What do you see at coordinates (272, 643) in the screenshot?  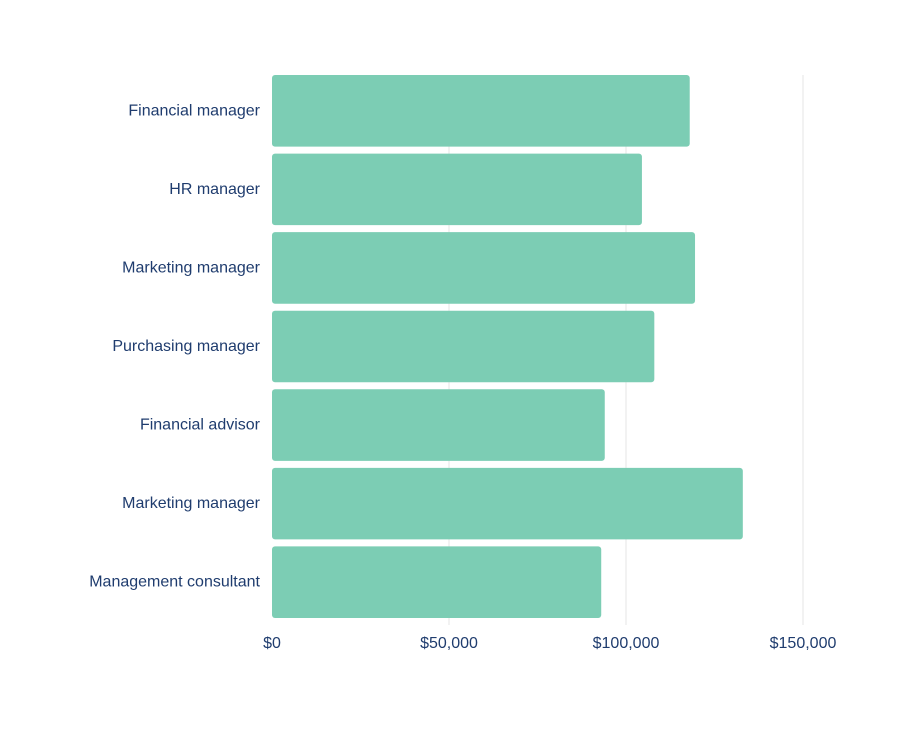 I see `x-tick-label-0: $0` at bounding box center [272, 643].